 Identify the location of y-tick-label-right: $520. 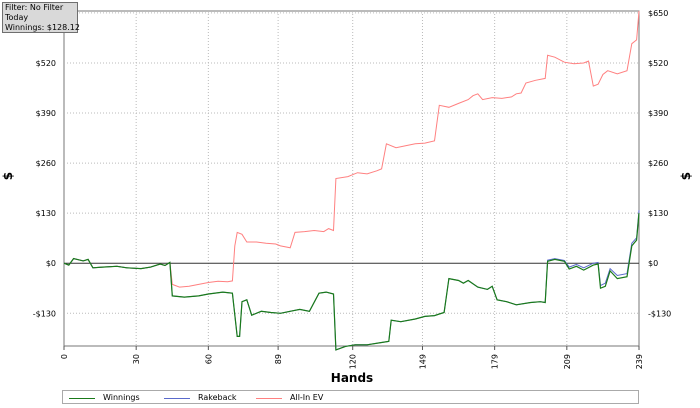
(658, 63).